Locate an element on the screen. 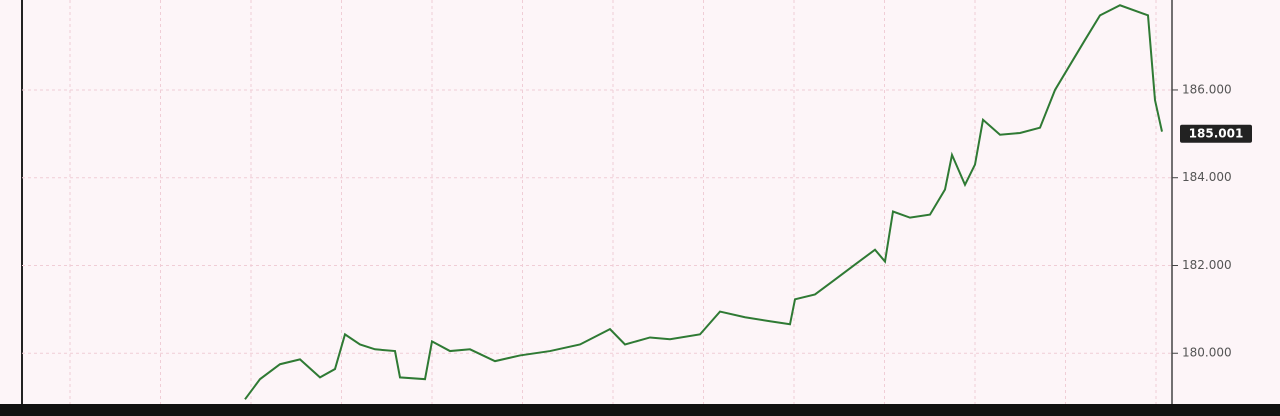 This screenshot has width=1280, height=416. y-tick-label: 180.000 is located at coordinates (1207, 353).